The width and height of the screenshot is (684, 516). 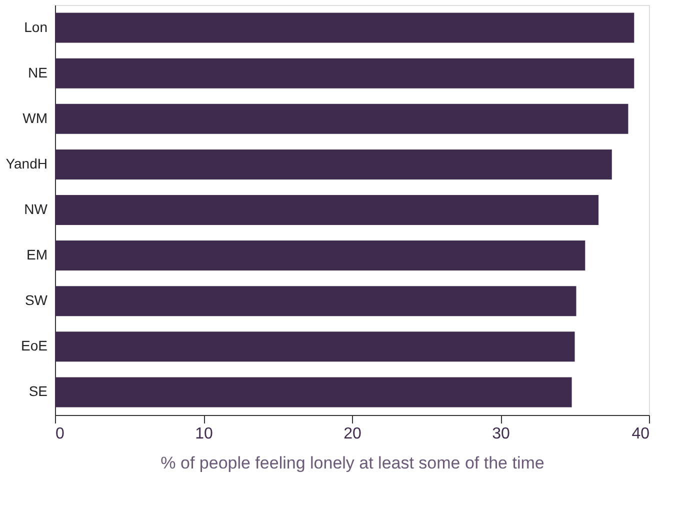 What do you see at coordinates (641, 434) in the screenshot?
I see `x-tick-label: 40` at bounding box center [641, 434].